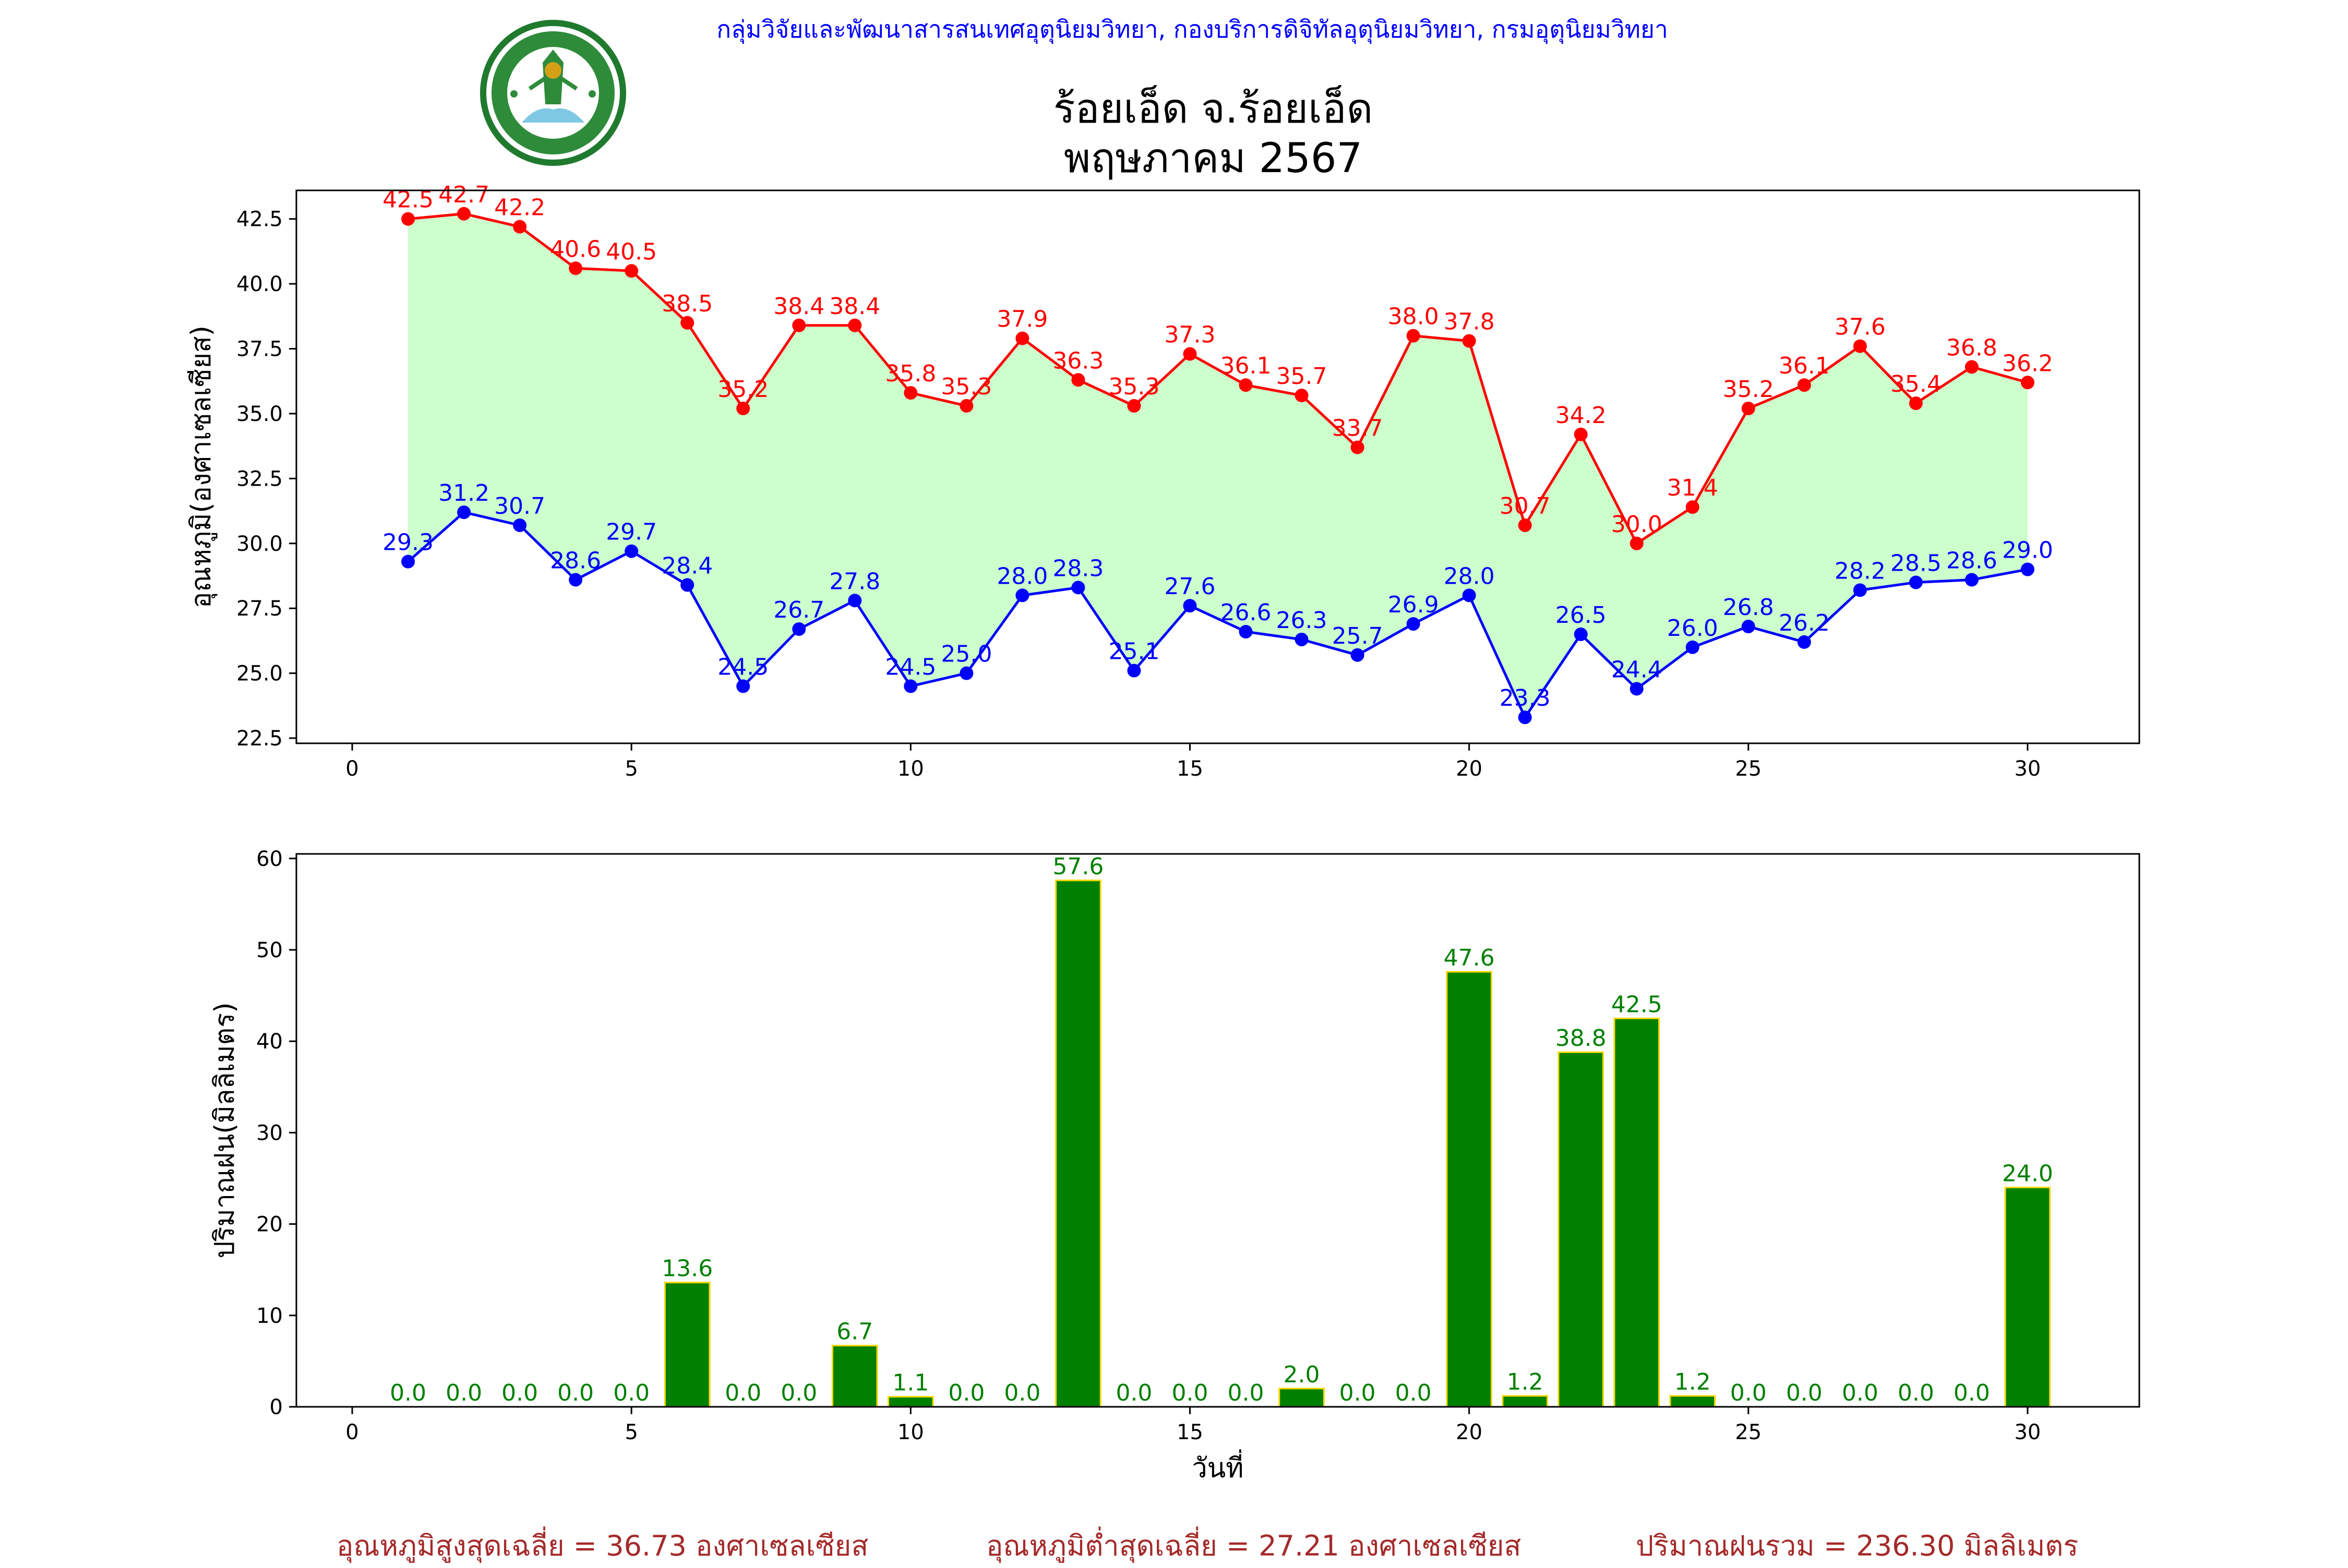  What do you see at coordinates (259, 674) in the screenshot?
I see `temp-y-tick-label: 25.0` at bounding box center [259, 674].